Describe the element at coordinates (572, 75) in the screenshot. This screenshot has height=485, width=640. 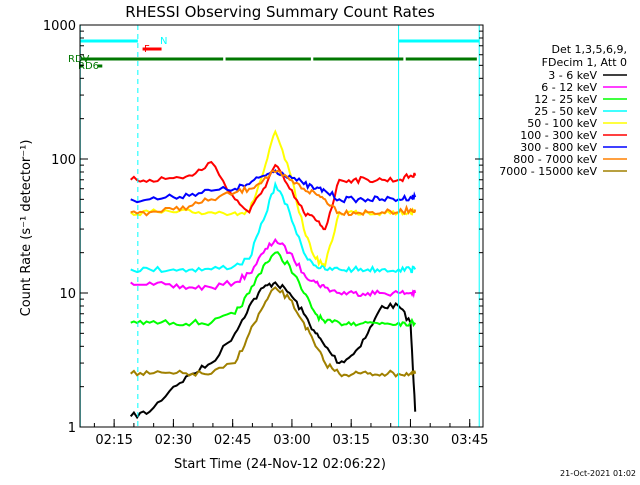
I see `legend-label-0: 3 - 6 keV` at that location.